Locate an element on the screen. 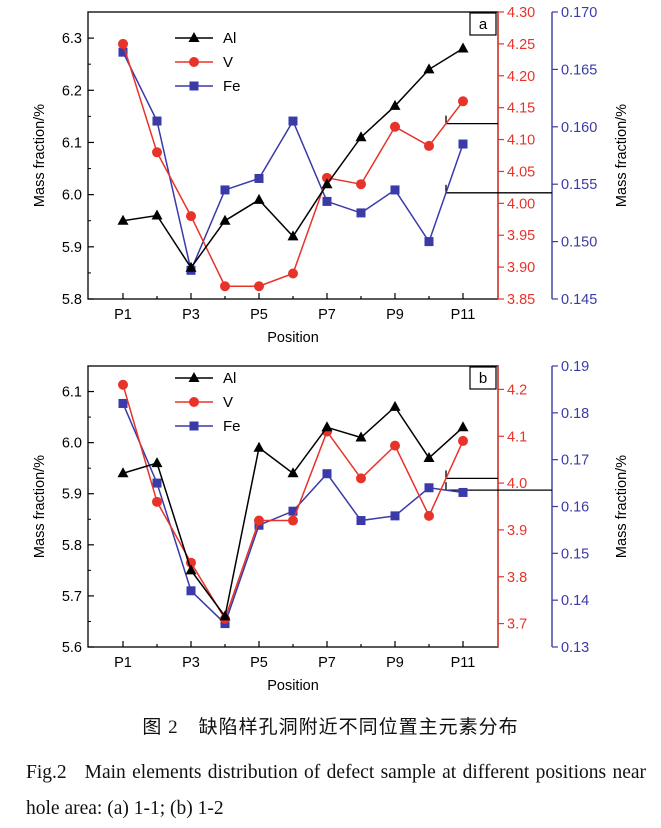 The width and height of the screenshot is (661, 828). legend-marker-V is located at coordinates (194, 402).